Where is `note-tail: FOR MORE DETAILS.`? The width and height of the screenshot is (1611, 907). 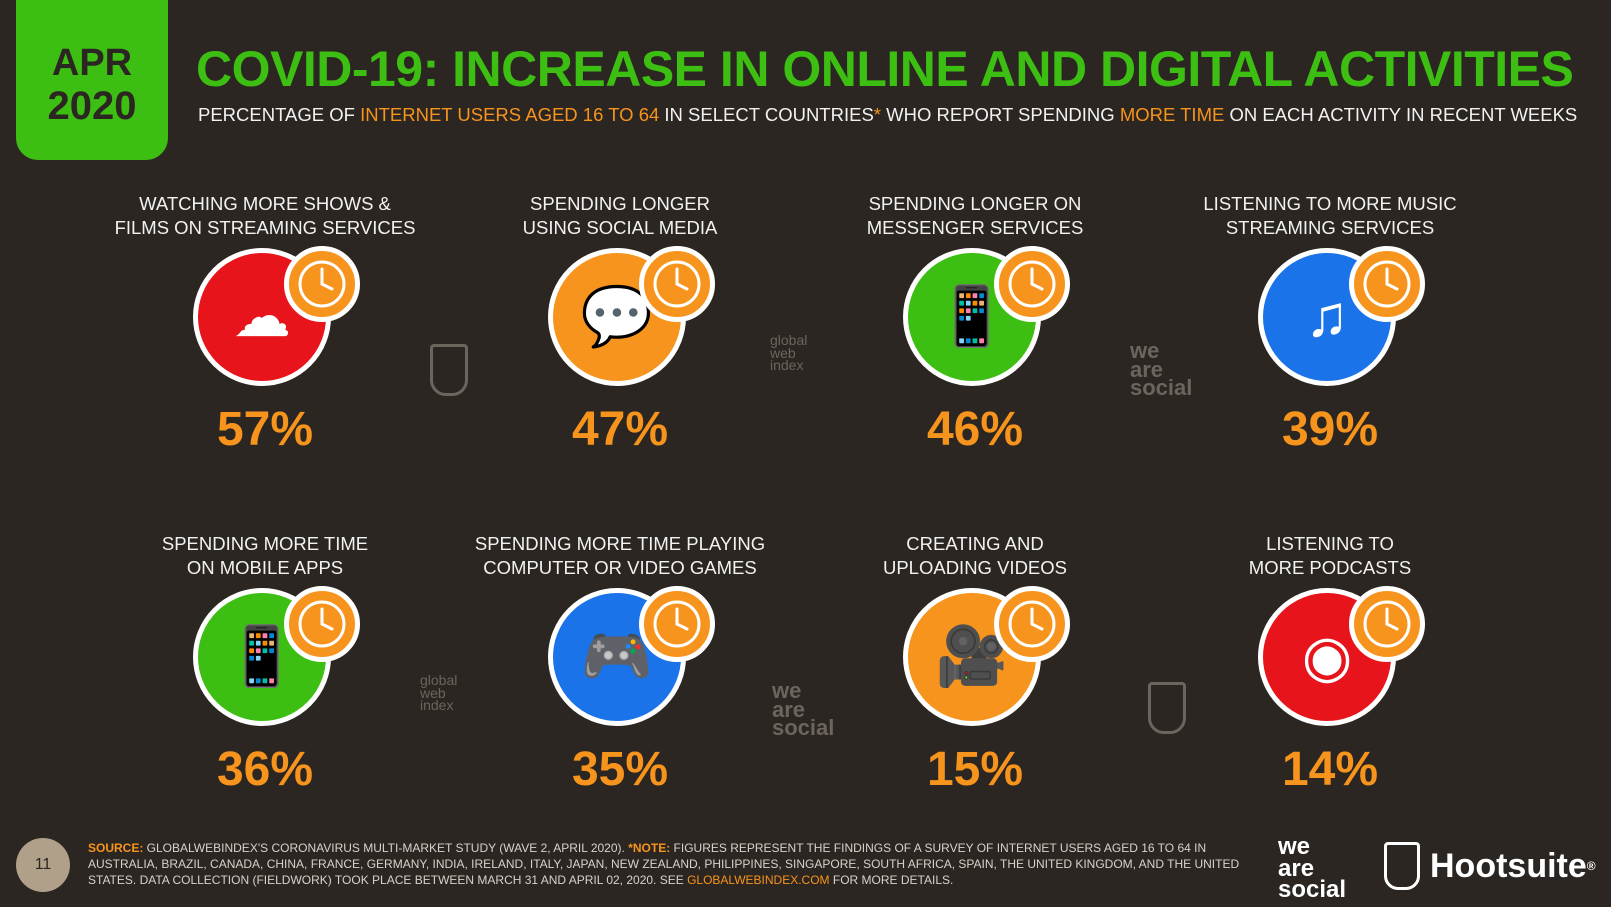
note-tail: FOR MORE DETAILS. is located at coordinates (891, 880).